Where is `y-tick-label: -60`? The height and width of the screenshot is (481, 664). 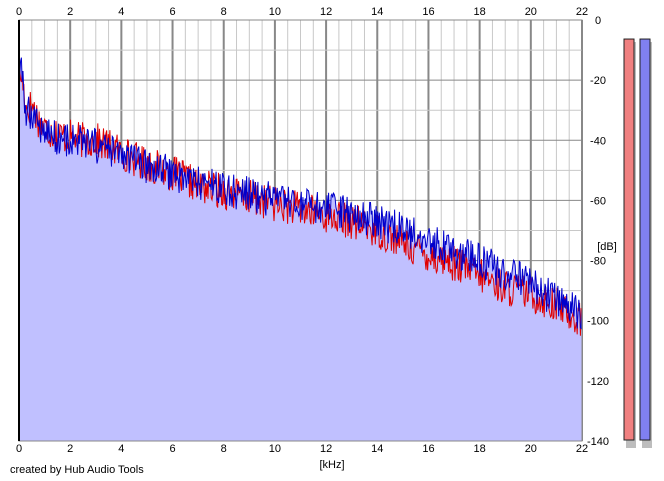 y-tick-label: -60 is located at coordinates (598, 201).